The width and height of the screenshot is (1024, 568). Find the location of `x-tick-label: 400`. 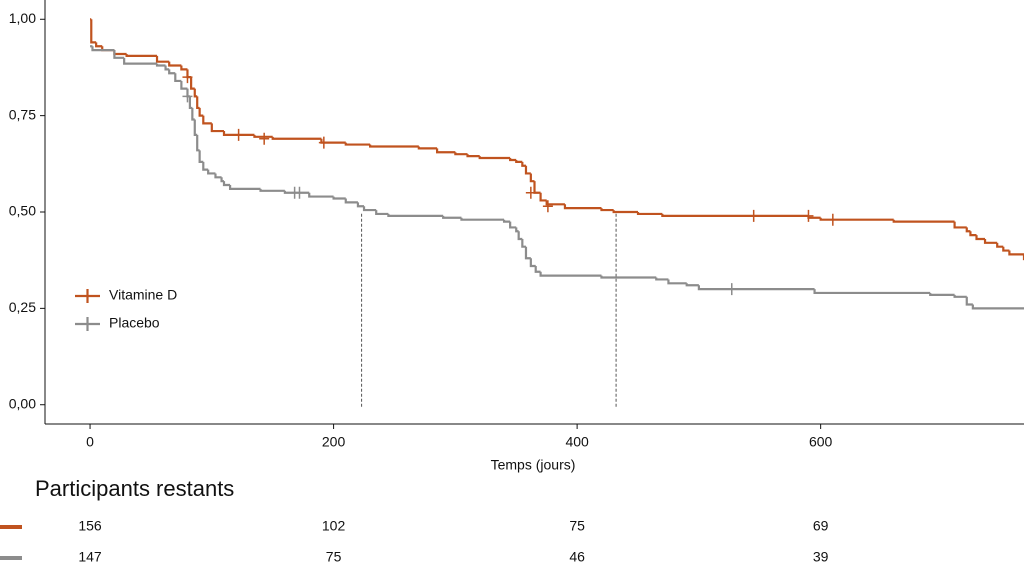

x-tick-label: 400 is located at coordinates (577, 442).